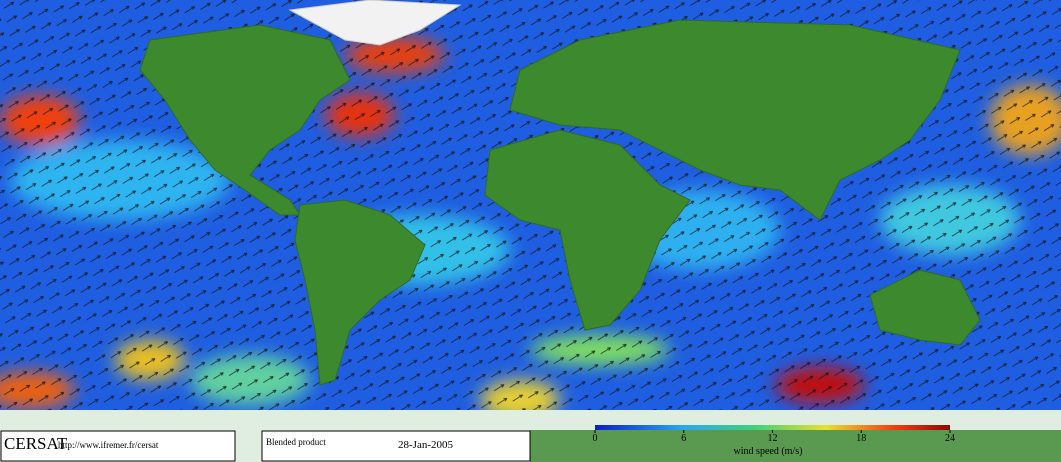 The height and width of the screenshot is (462, 1061). I want to click on south-america, so click(360, 292).